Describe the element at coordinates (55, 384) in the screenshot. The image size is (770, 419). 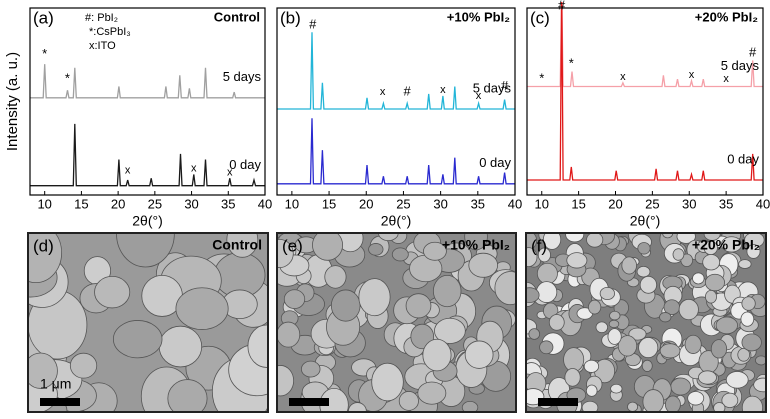
I see `scale-bar-label: 1 μm` at that location.